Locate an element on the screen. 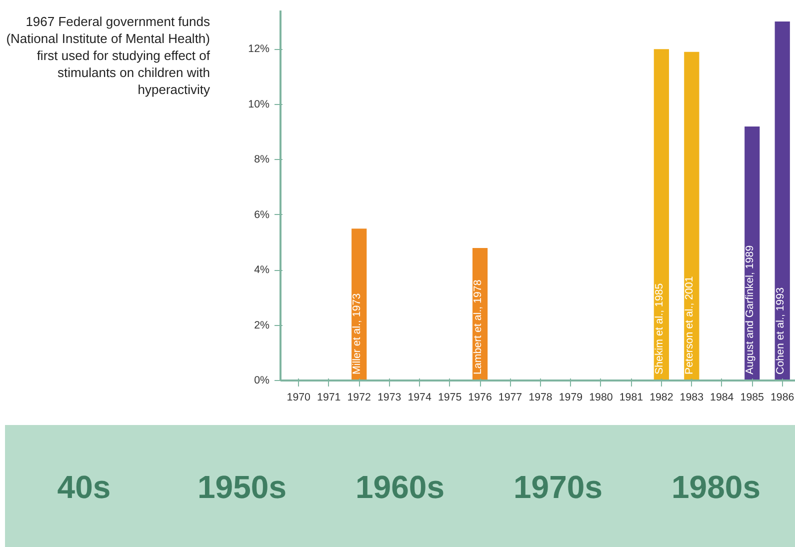  annotation: Peterson et al., 2001 is located at coordinates (690, 325).